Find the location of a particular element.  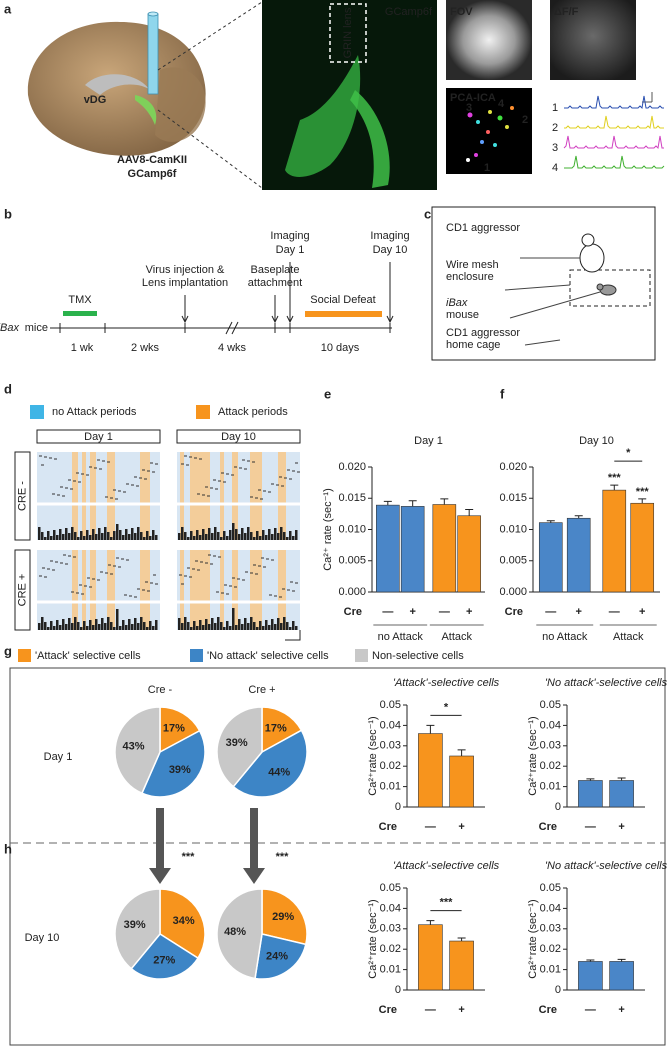

y-tick-label: 0.015 is located at coordinates (352, 498).